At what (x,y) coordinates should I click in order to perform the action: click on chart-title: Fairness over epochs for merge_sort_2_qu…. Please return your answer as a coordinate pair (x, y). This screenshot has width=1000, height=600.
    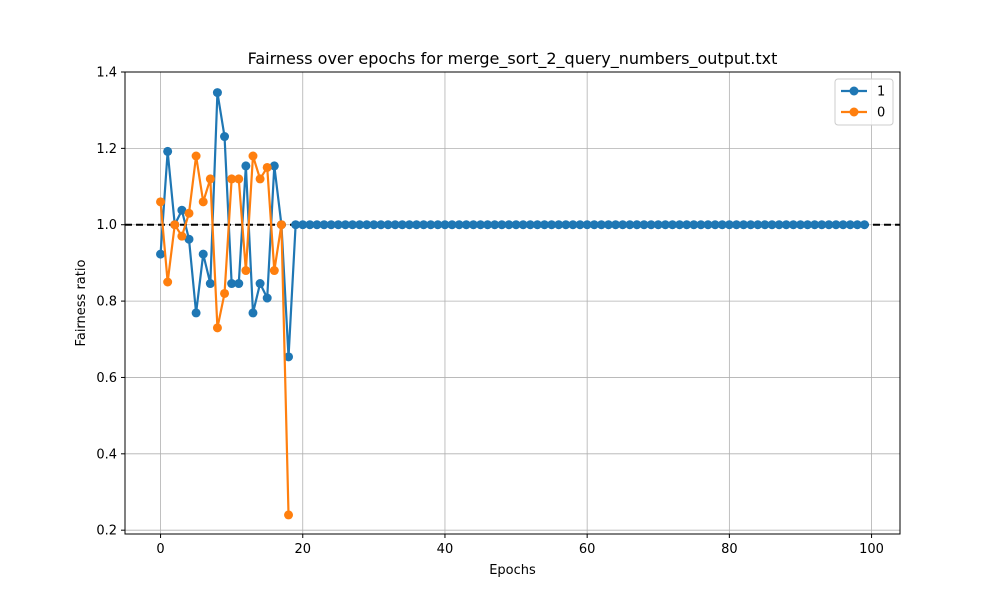
    Looking at the image, I should click on (513, 59).